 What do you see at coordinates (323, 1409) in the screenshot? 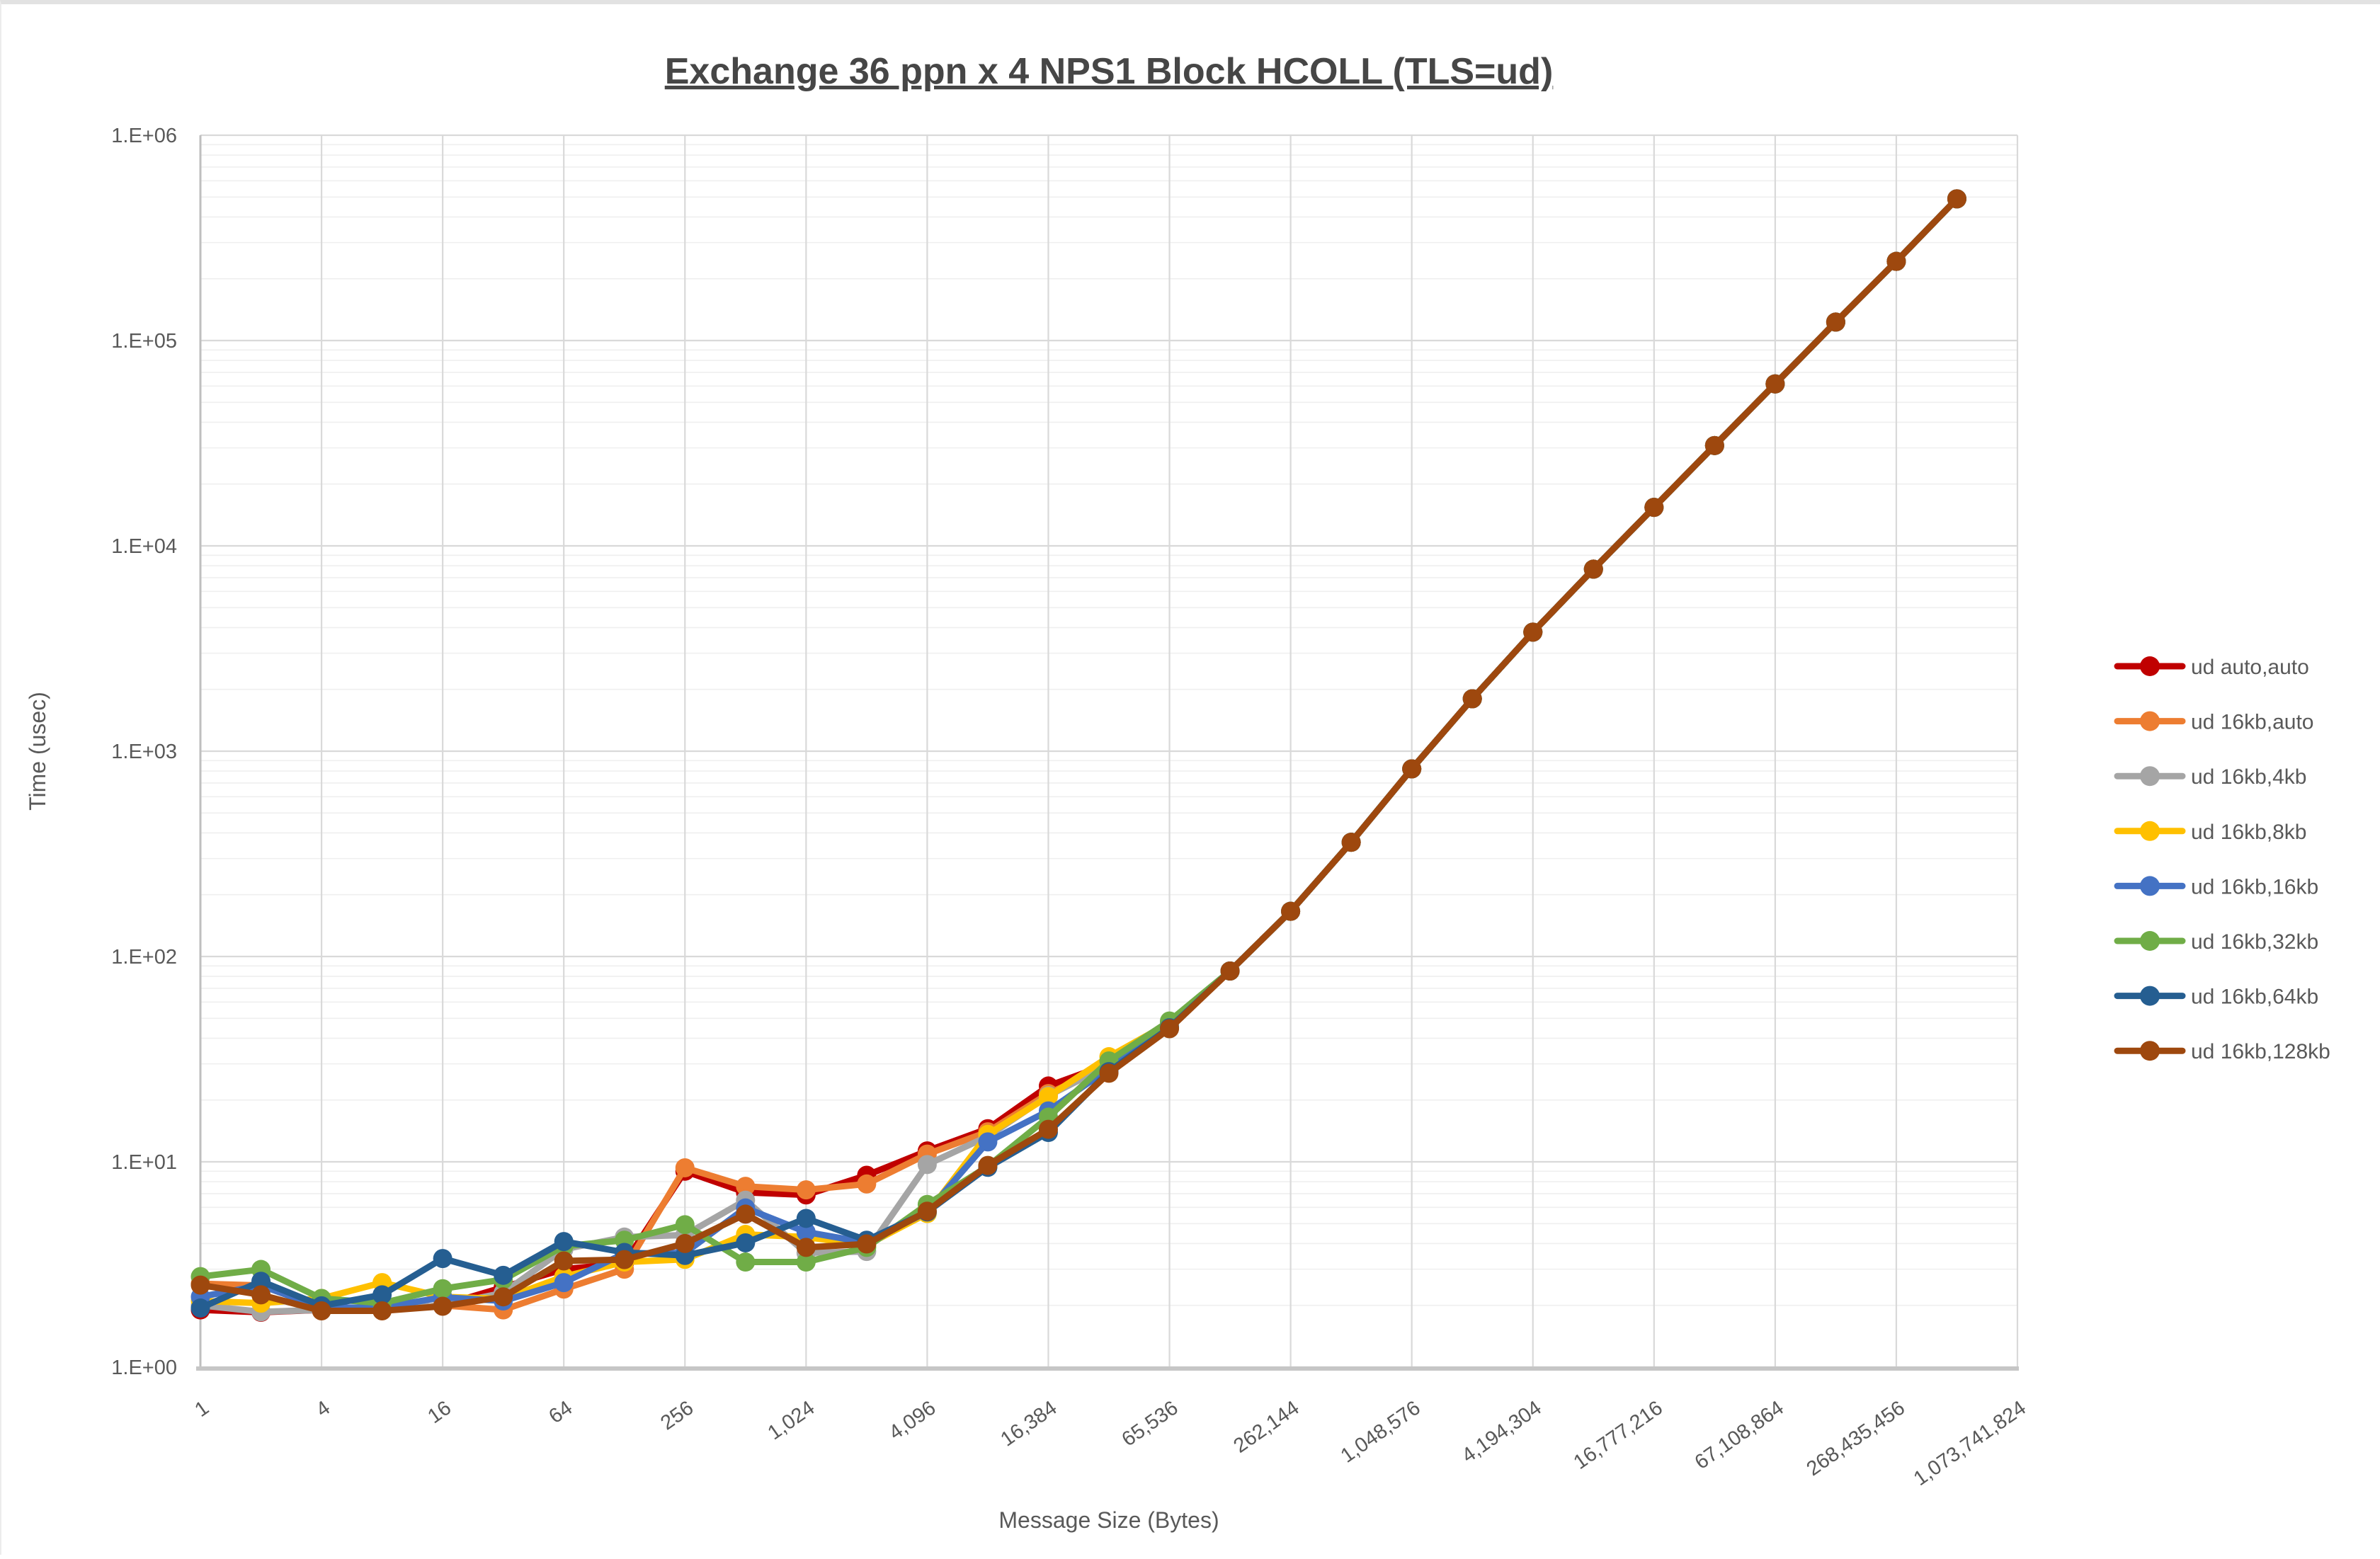
I see `x-tick-label: 4` at bounding box center [323, 1409].